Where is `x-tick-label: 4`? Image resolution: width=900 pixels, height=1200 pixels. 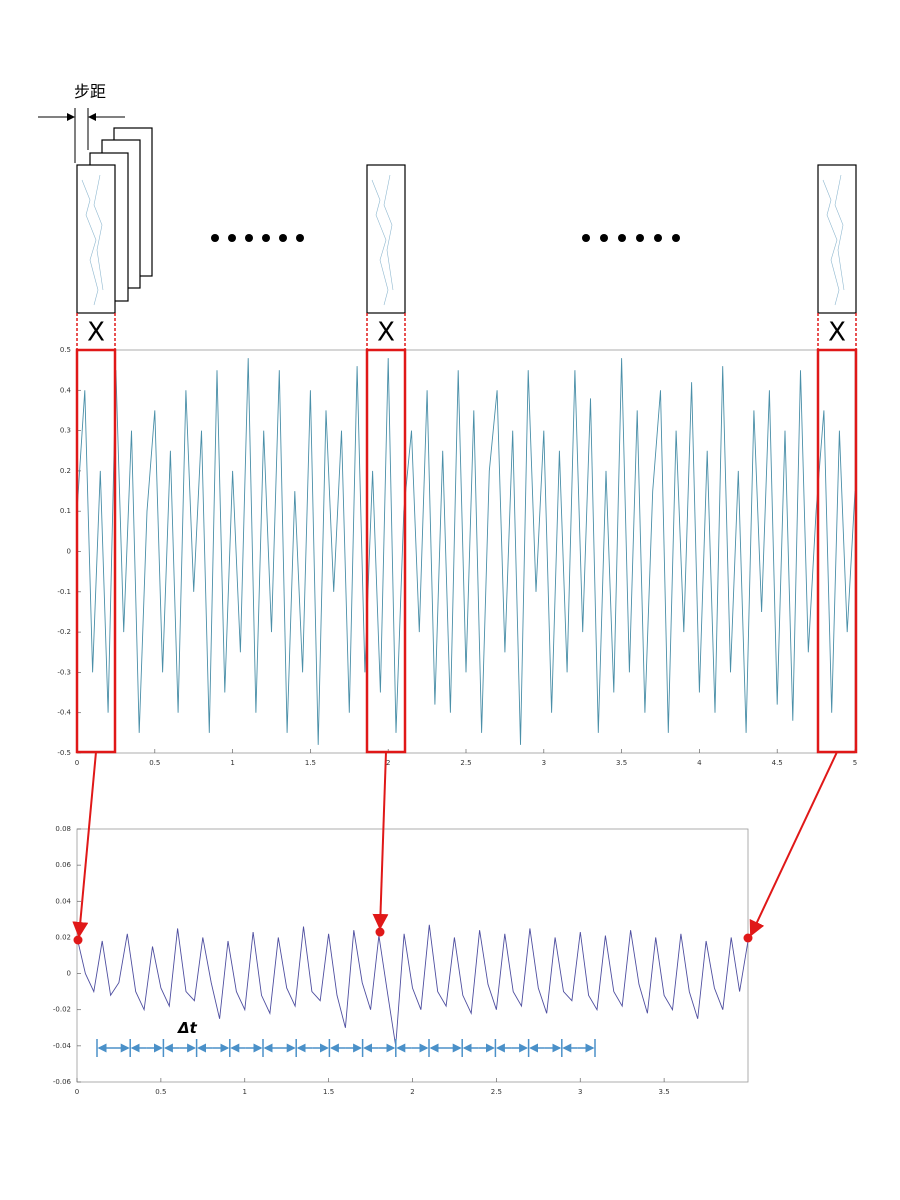
x-tick-label: 4 is located at coordinates (699, 763).